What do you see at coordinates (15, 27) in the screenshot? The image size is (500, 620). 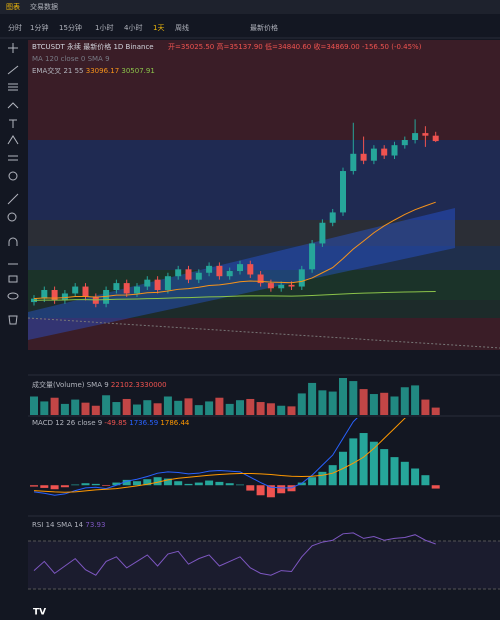 I see `timeframe: 分时` at bounding box center [15, 27].